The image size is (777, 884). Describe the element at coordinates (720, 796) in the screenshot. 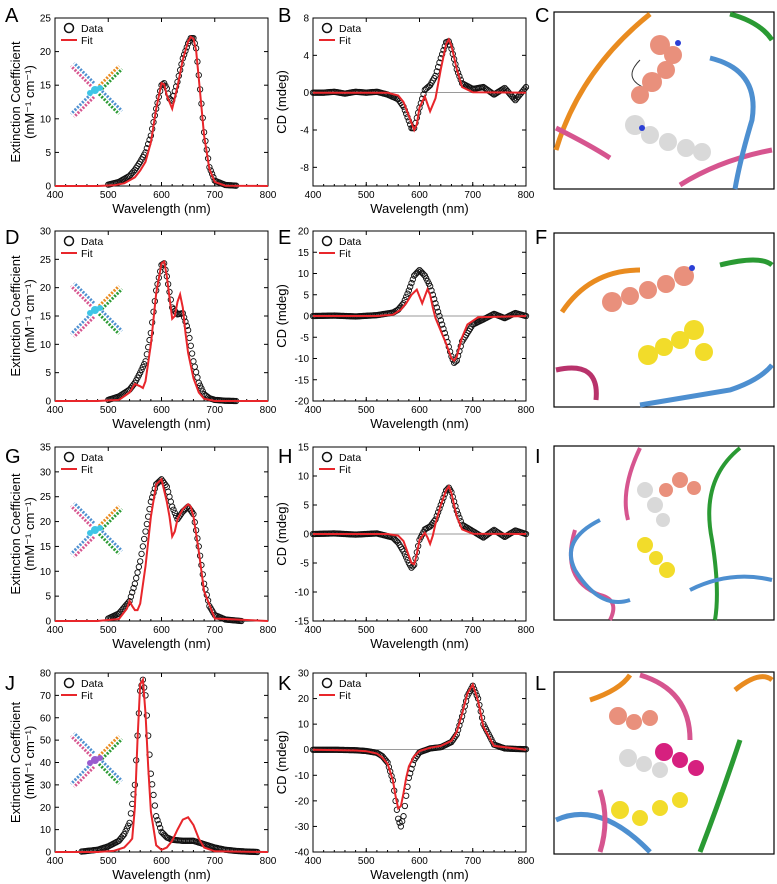

I see `dna-strand-green` at that location.